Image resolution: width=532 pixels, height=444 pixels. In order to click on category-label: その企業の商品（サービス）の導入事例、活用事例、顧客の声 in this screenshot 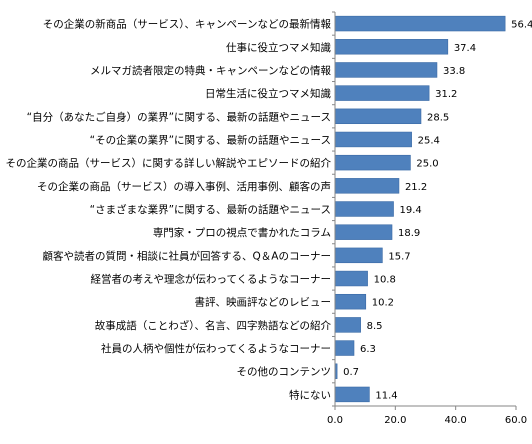, I will do `click(184, 186)`.